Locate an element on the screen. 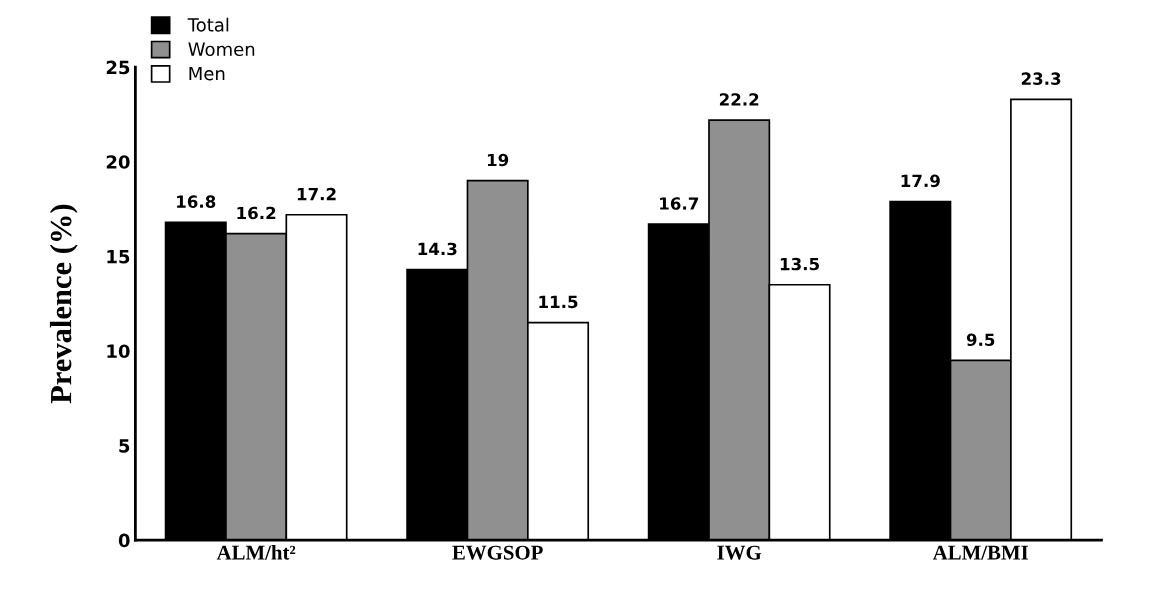  x-tick-label: EWGSOP is located at coordinates (497, 552).